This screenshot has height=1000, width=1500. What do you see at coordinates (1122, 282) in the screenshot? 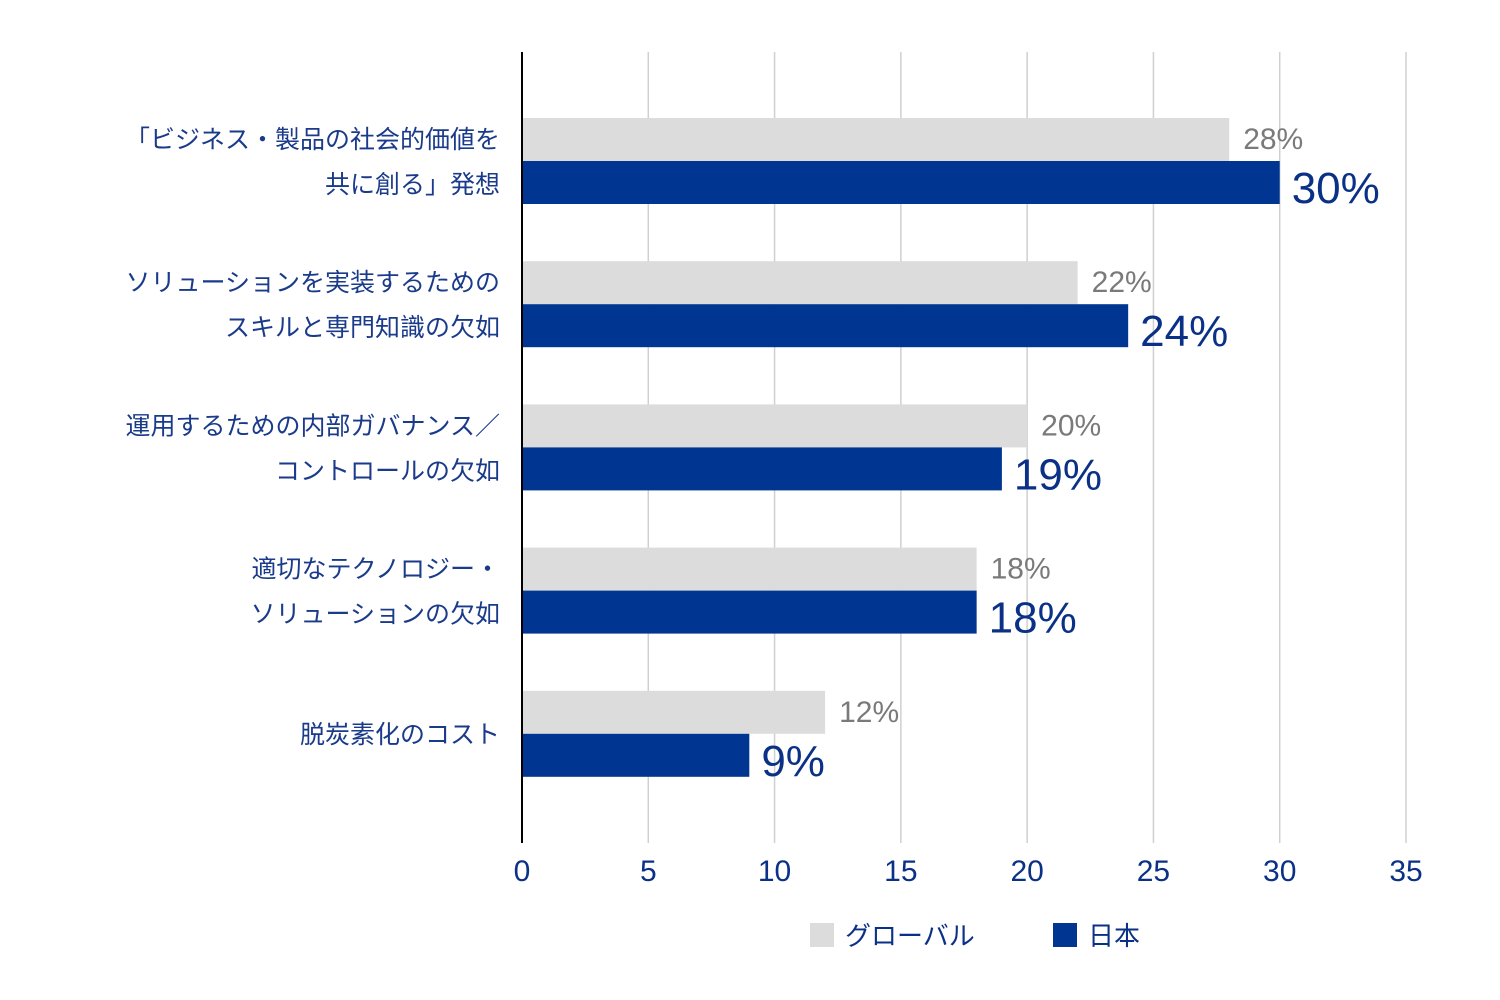
I see `data-label-global: 22%` at bounding box center [1122, 282].